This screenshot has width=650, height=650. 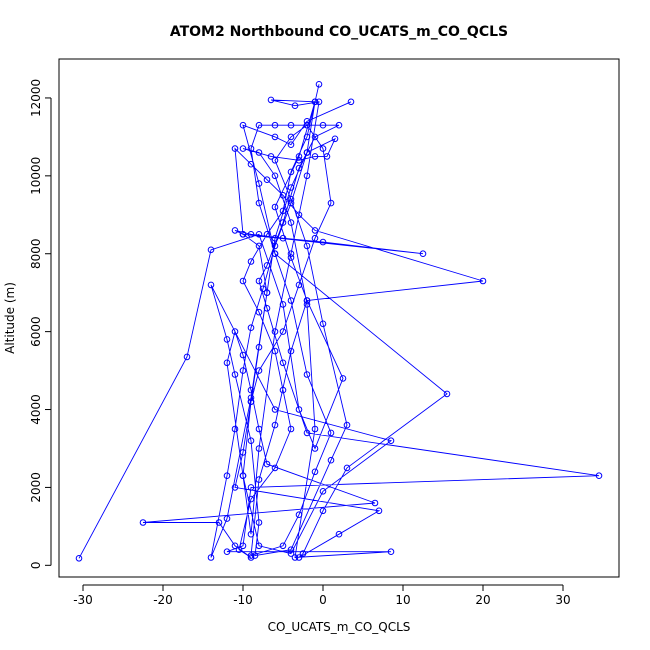 What do you see at coordinates (323, 600) in the screenshot?
I see `x-tick-label: 0` at bounding box center [323, 600].